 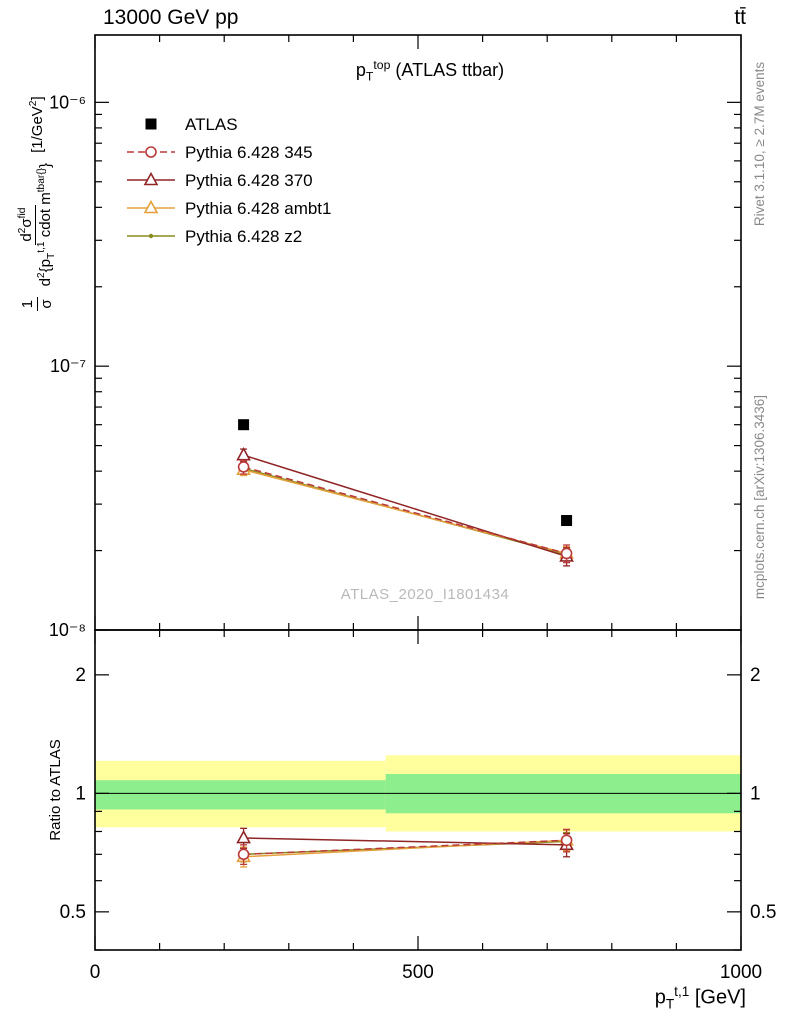 I want to click on y-tick-label: 10⁻⁸, so click(x=67, y=630).